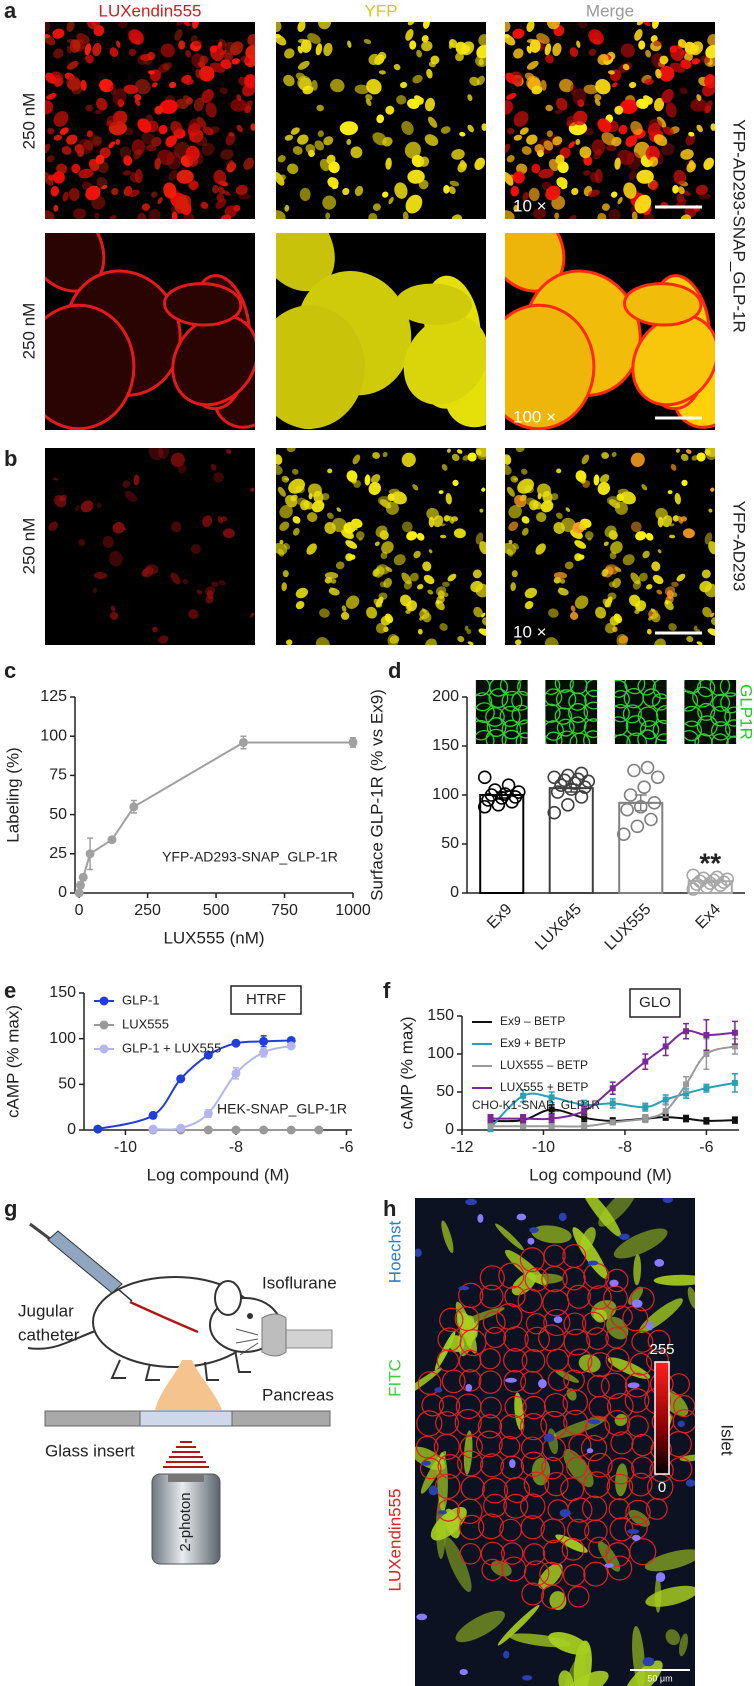  What do you see at coordinates (590, 1451) in the screenshot?
I see `nucleus` at bounding box center [590, 1451].